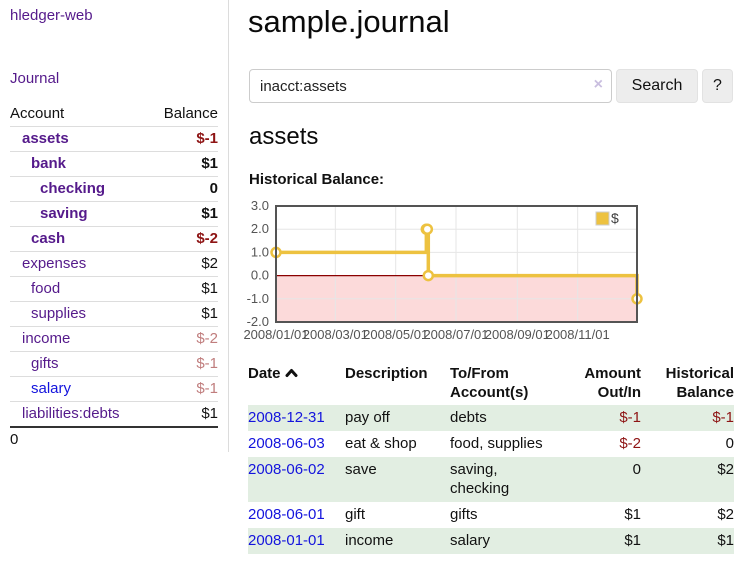 Image resolution: width=742 pixels, height=582 pixels. I want to click on register-row: 2008-01-01 income salary $1 $1, so click(491, 541).